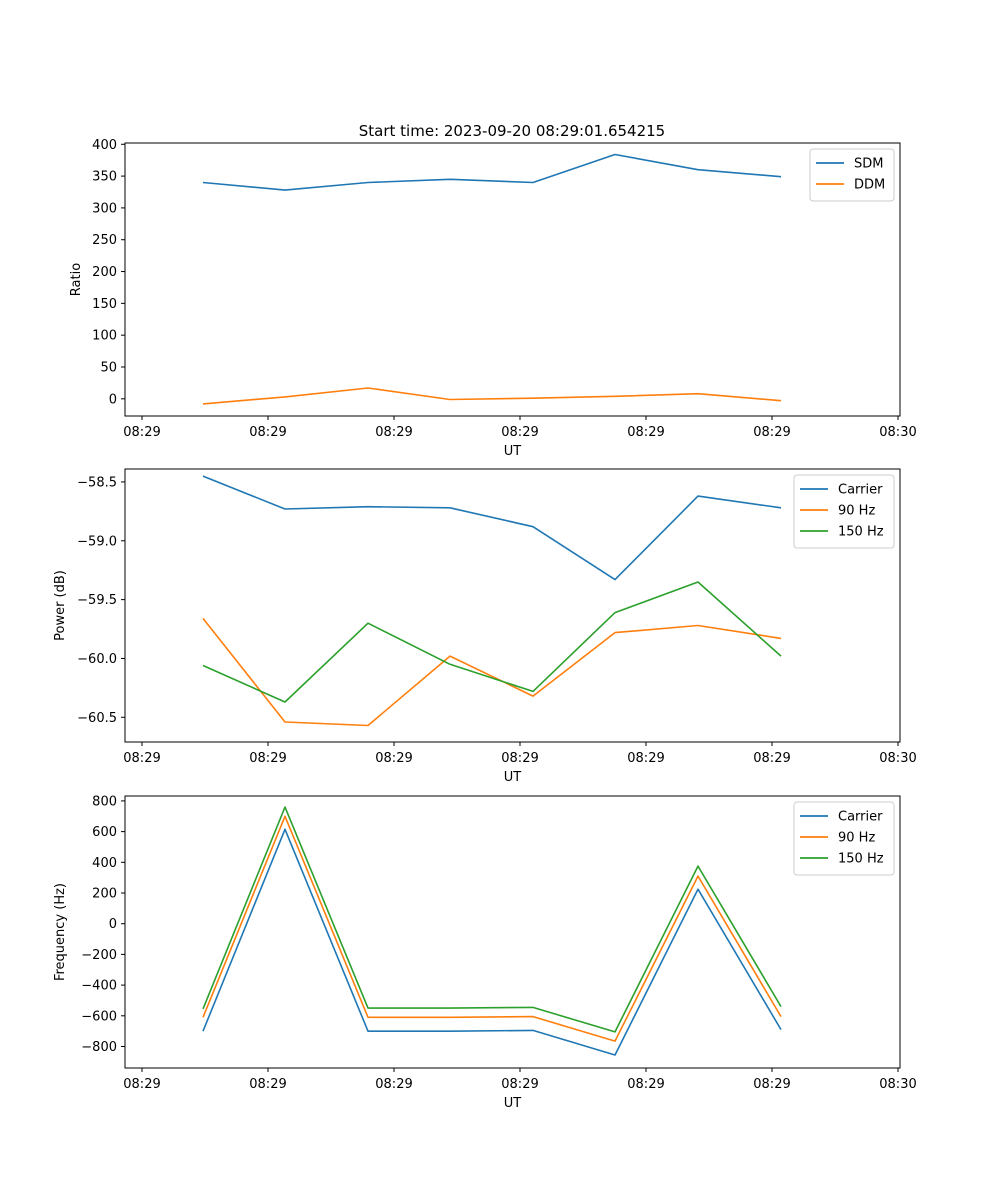  I want to click on y-axis-label: Frequency (Hz), so click(60, 932).